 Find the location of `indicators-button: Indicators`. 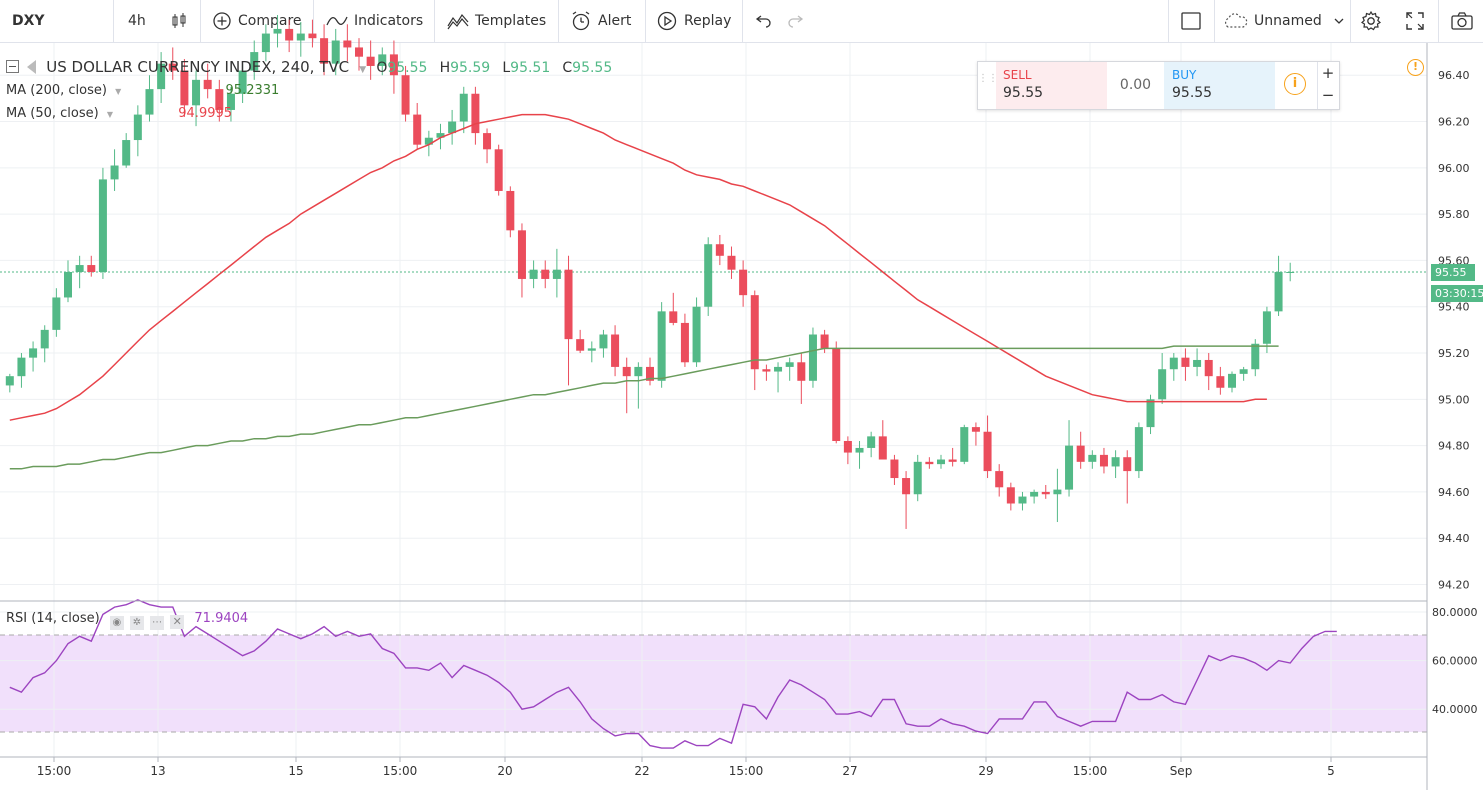

indicators-button: Indicators is located at coordinates (374, 21).